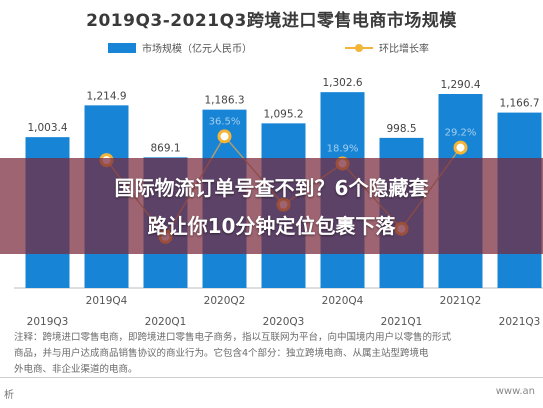 Image resolution: width=543 pixels, height=408 pixels. I want to click on note-line-3: 外电商、非企业渠道的电商。, so click(76, 369).